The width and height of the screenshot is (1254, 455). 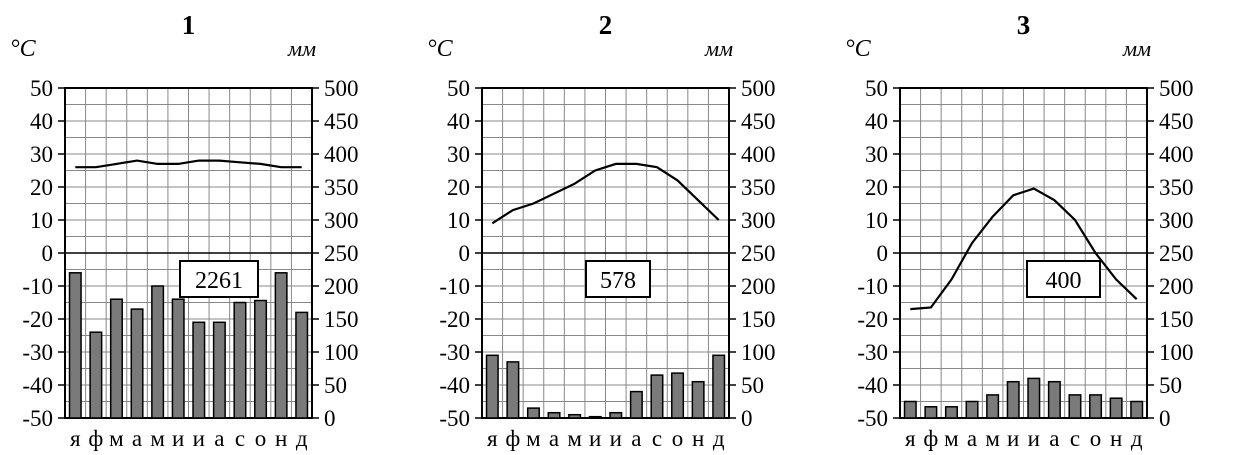 I want to click on y2-tick-label: 250, so click(x=1176, y=253).